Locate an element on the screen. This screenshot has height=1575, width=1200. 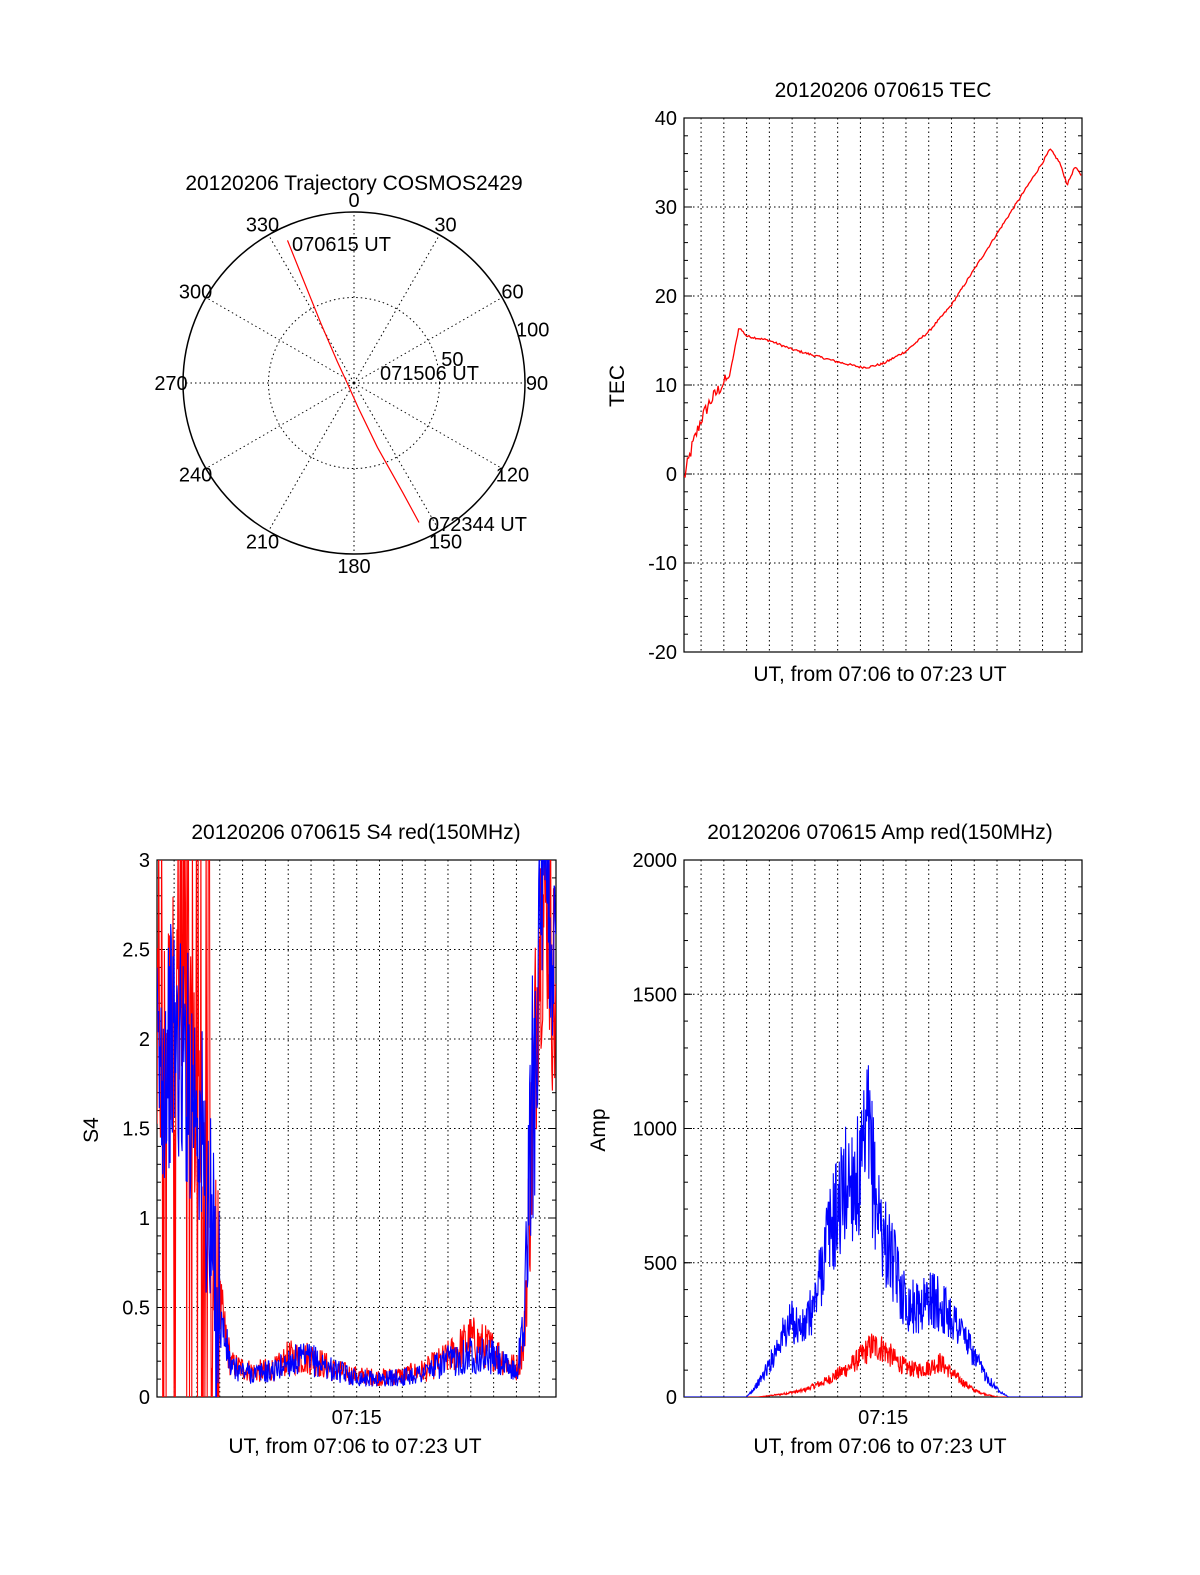
tec-x-axis-label: UT, from 07:06 to 07:23 UT is located at coordinates (879, 674).